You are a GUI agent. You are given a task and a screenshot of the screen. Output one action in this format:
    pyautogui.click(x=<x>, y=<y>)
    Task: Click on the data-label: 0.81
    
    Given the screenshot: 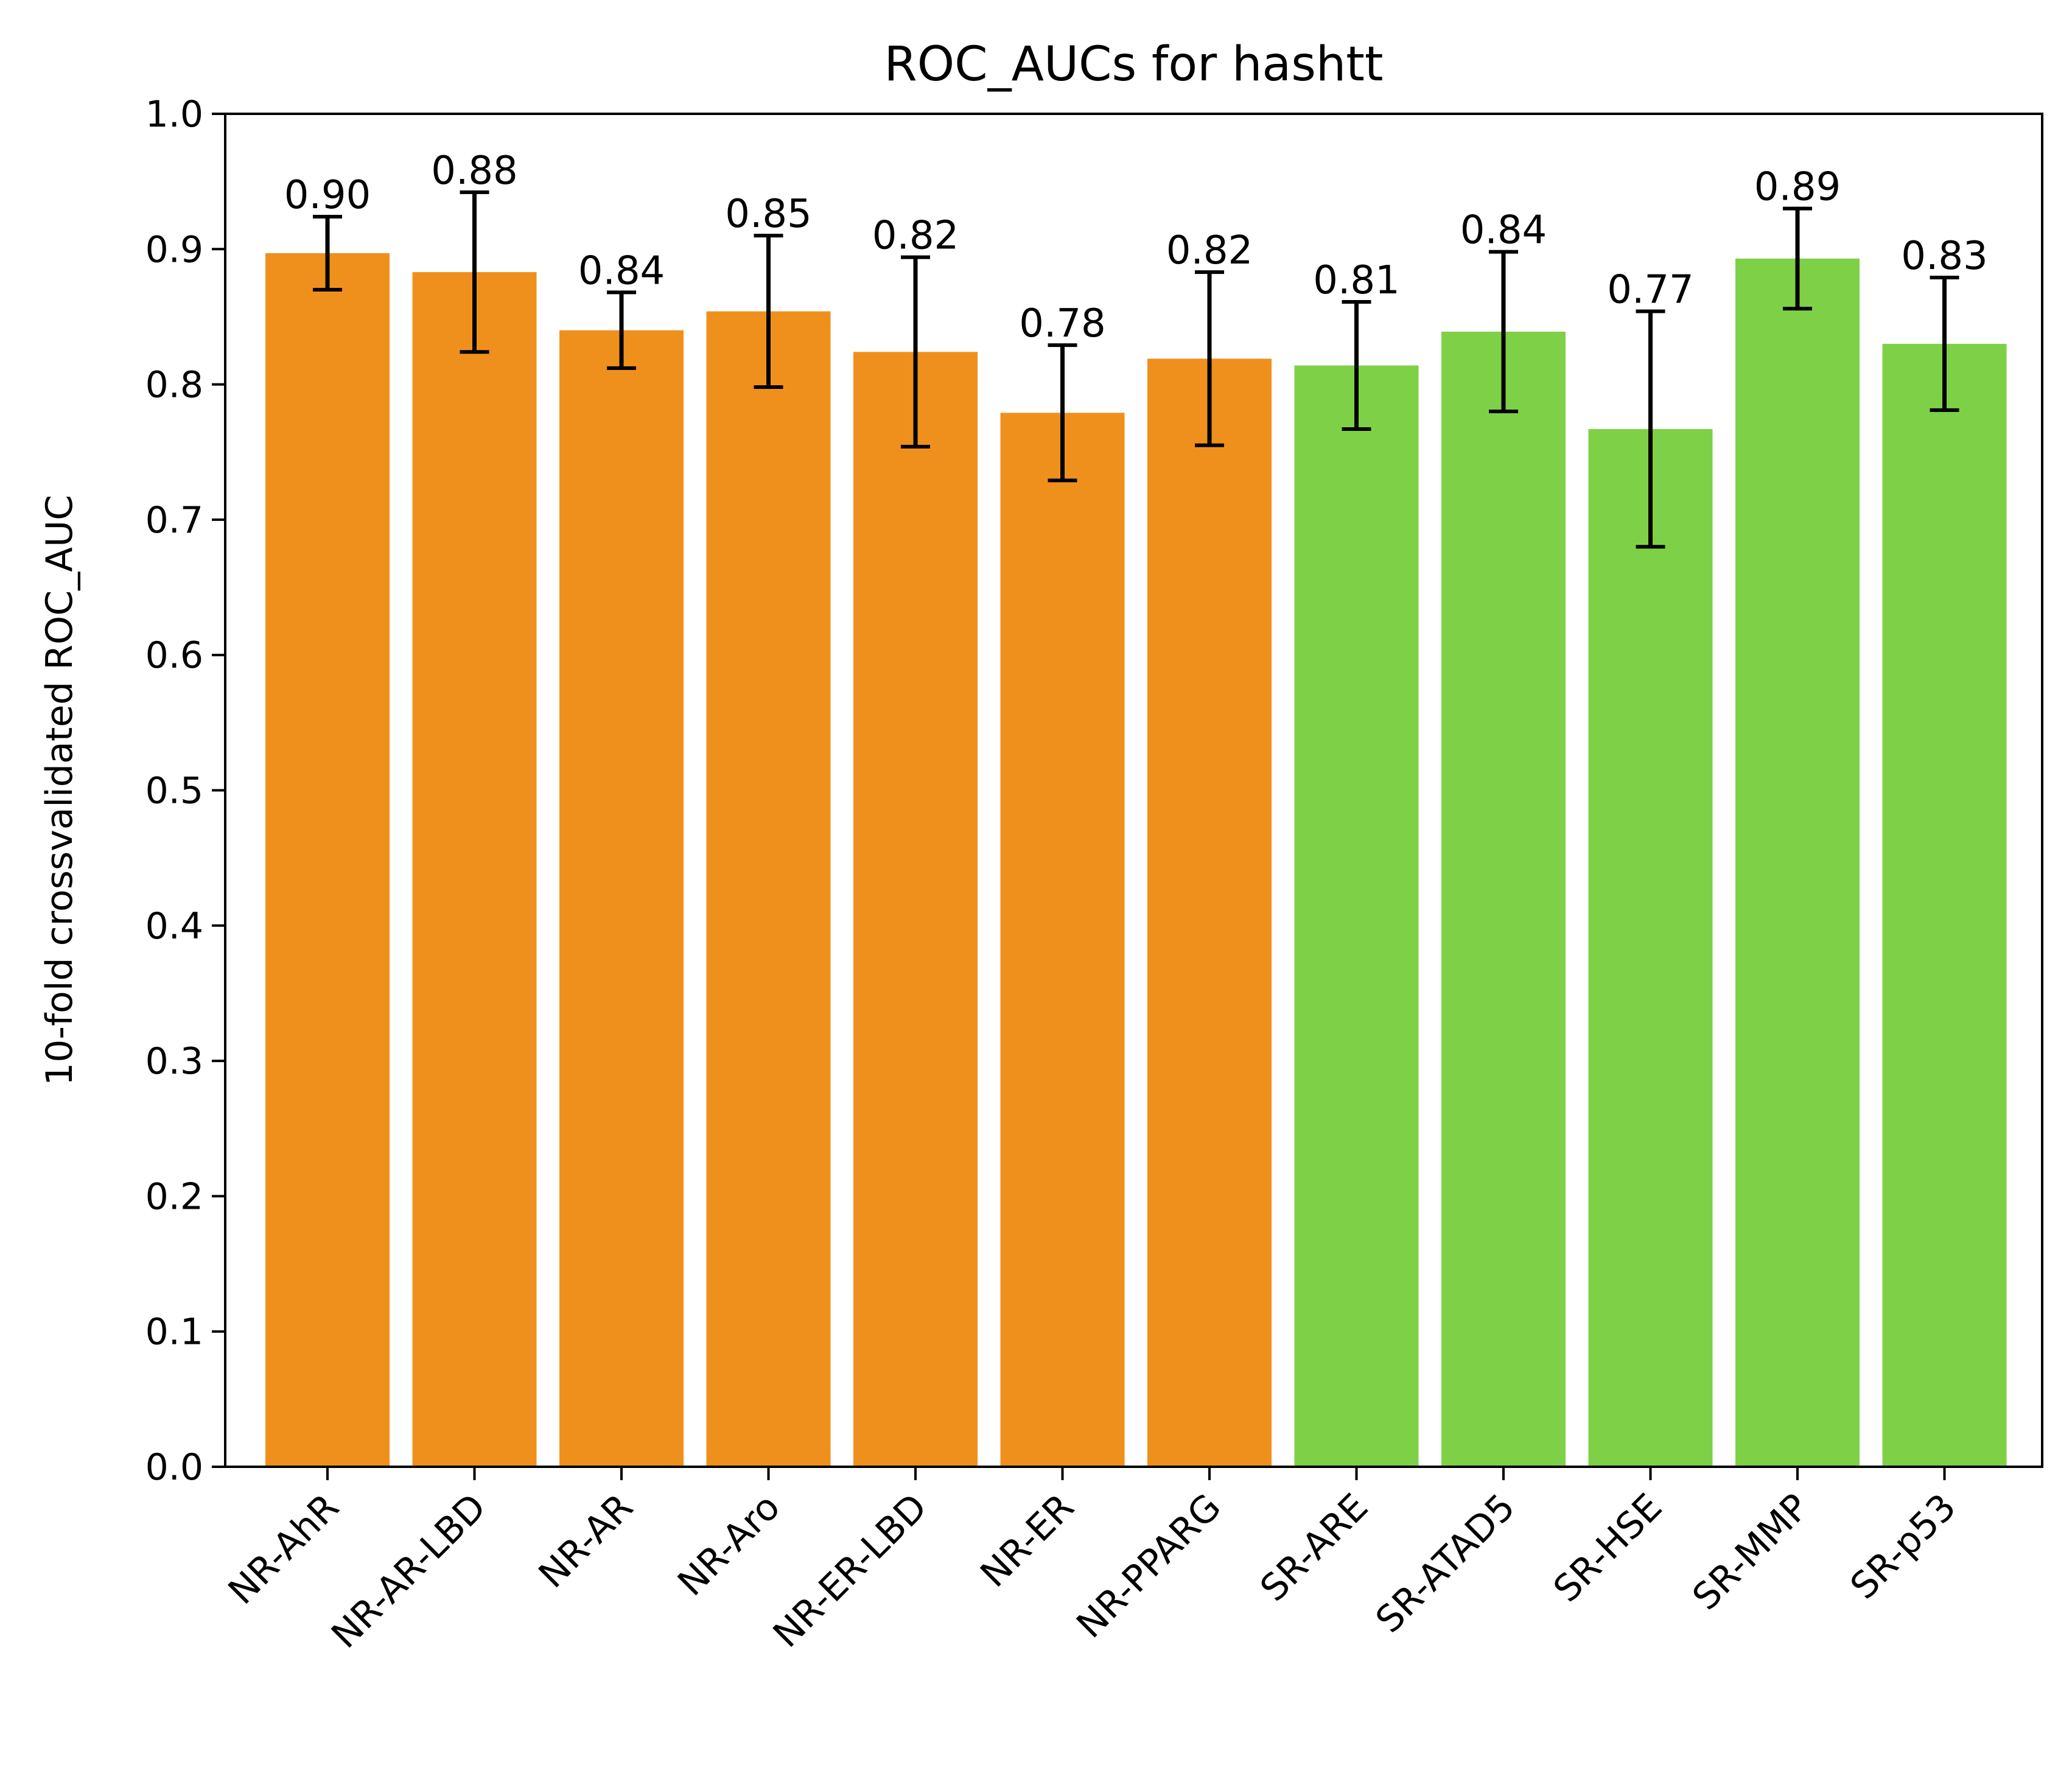 What is the action you would take?
    pyautogui.click(x=1356, y=280)
    